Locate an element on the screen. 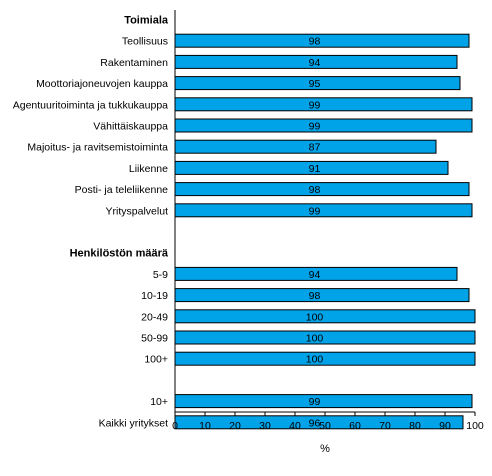 Image resolution: width=492 pixels, height=476 pixels. x-tick-label-20: 20 is located at coordinates (235, 426).